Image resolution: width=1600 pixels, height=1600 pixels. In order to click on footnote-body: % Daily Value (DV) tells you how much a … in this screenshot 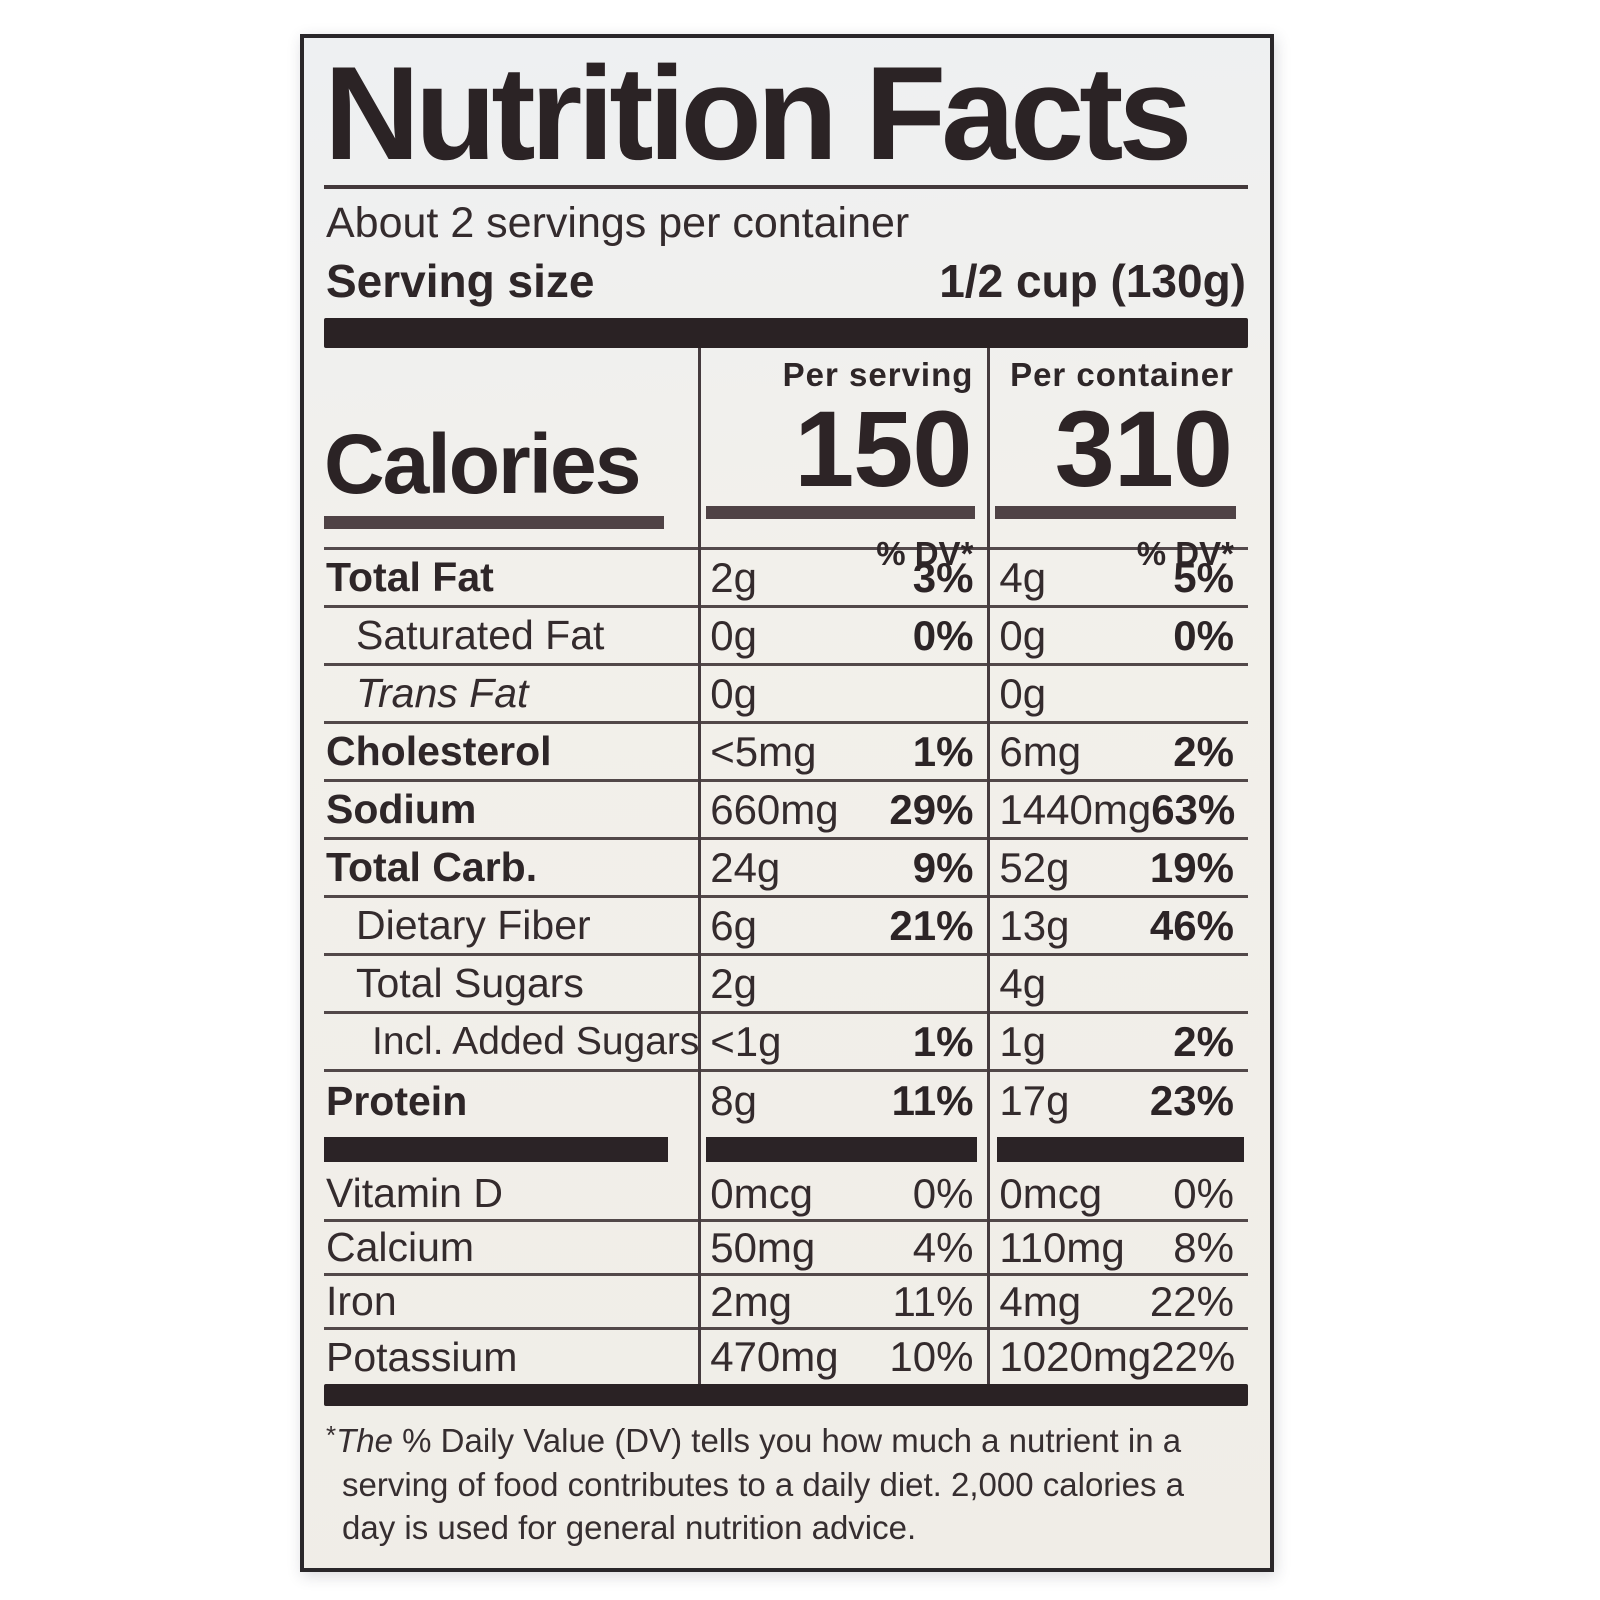, I will do `click(763, 1484)`.